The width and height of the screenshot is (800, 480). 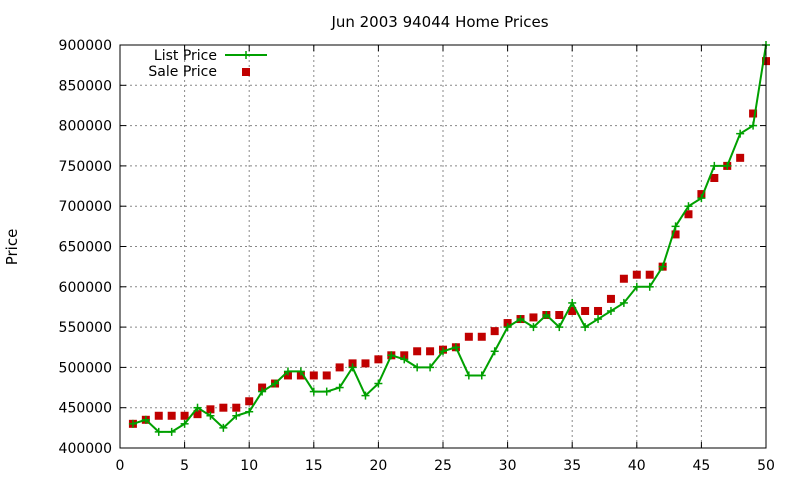 What do you see at coordinates (85, 167) in the screenshot?
I see `y-tick-label: 750000` at bounding box center [85, 167].